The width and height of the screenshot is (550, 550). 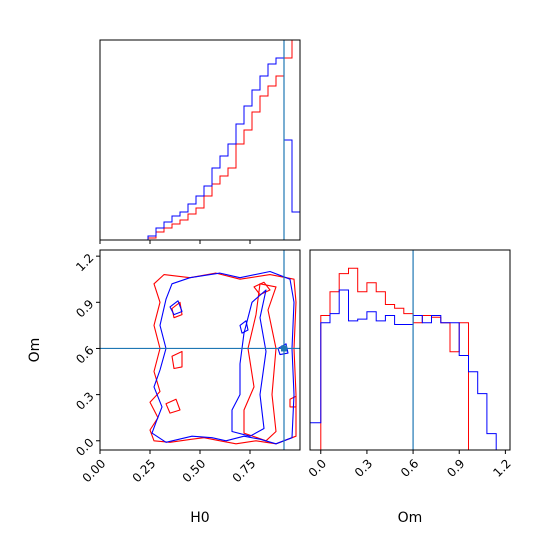 What do you see at coordinates (455, 467) in the screenshot?
I see `hist-Om-xtick-label: 0.9` at bounding box center [455, 467].